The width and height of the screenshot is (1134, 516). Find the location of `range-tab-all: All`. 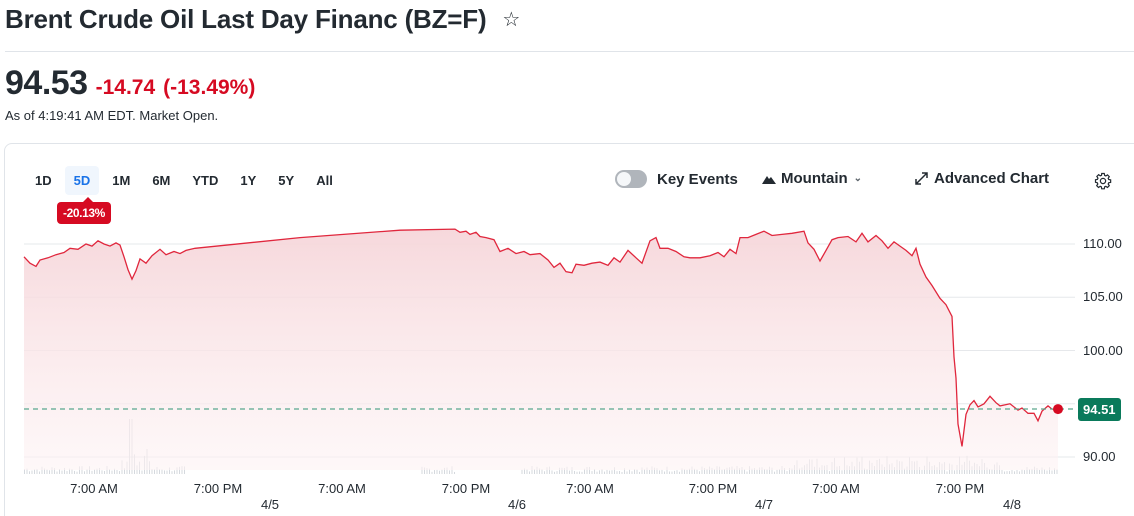

range-tab-all: All is located at coordinates (324, 180).